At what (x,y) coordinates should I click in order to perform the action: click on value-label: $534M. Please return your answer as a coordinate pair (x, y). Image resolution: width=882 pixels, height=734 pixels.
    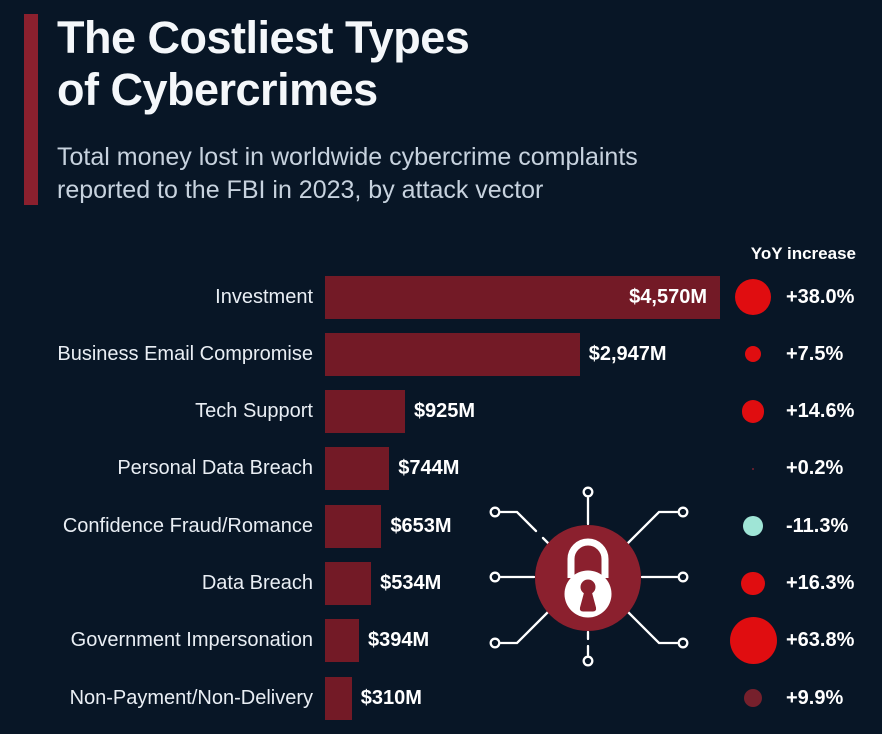
    Looking at the image, I should click on (411, 583).